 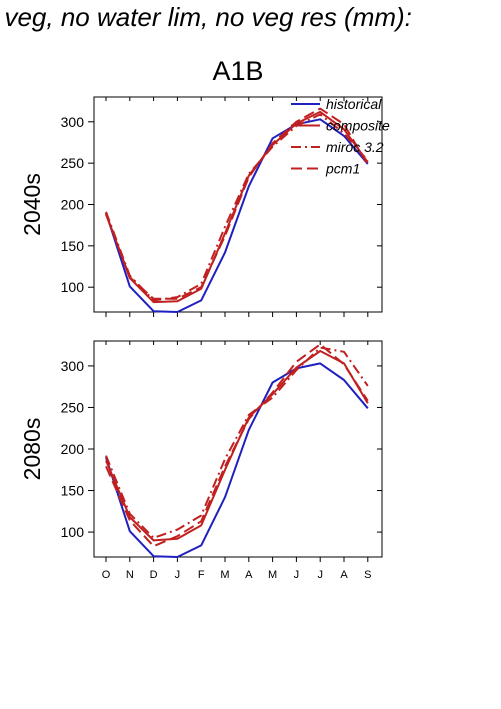 I want to click on scenario-title: A1B, so click(x=238, y=71).